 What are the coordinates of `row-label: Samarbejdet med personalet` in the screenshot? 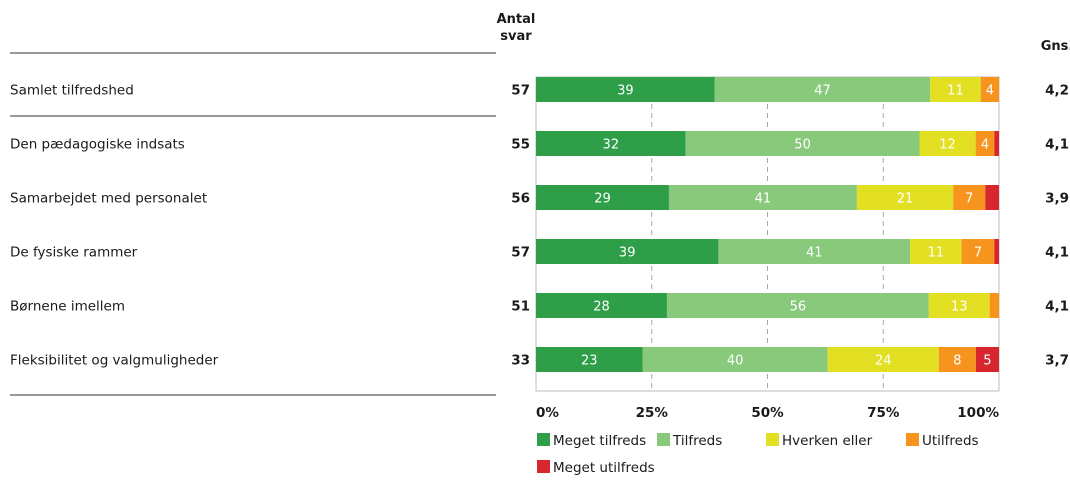 It's located at (108, 199).